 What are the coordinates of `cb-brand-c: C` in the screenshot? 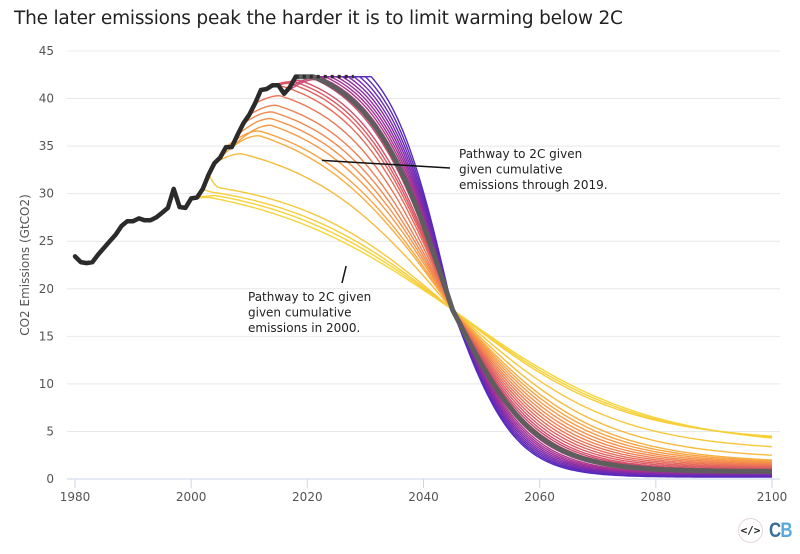 It's located at (775, 530).